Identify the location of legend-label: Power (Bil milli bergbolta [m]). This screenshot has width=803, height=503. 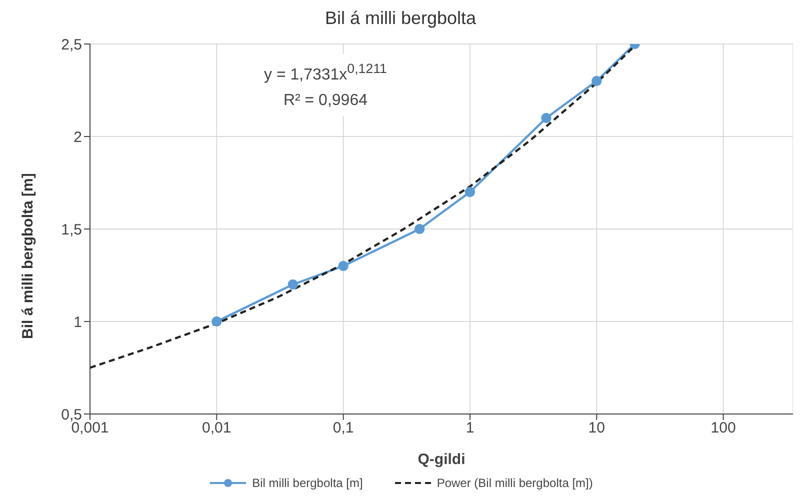
(514, 483).